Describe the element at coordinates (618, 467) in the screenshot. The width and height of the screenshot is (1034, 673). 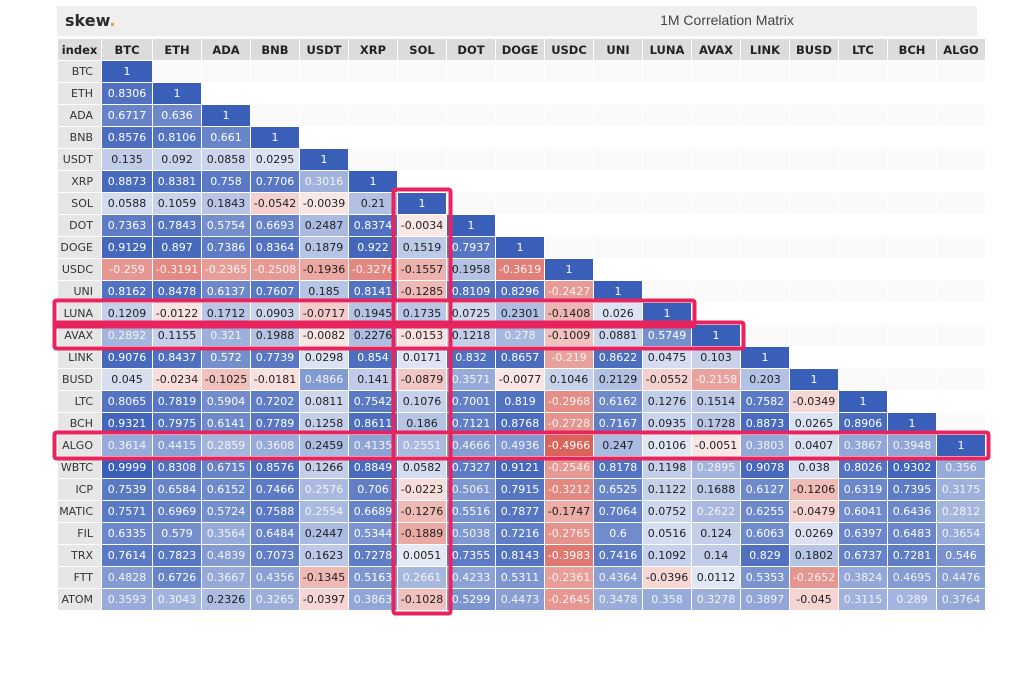
I see `cell-wbtc-uni: 0.8178` at that location.